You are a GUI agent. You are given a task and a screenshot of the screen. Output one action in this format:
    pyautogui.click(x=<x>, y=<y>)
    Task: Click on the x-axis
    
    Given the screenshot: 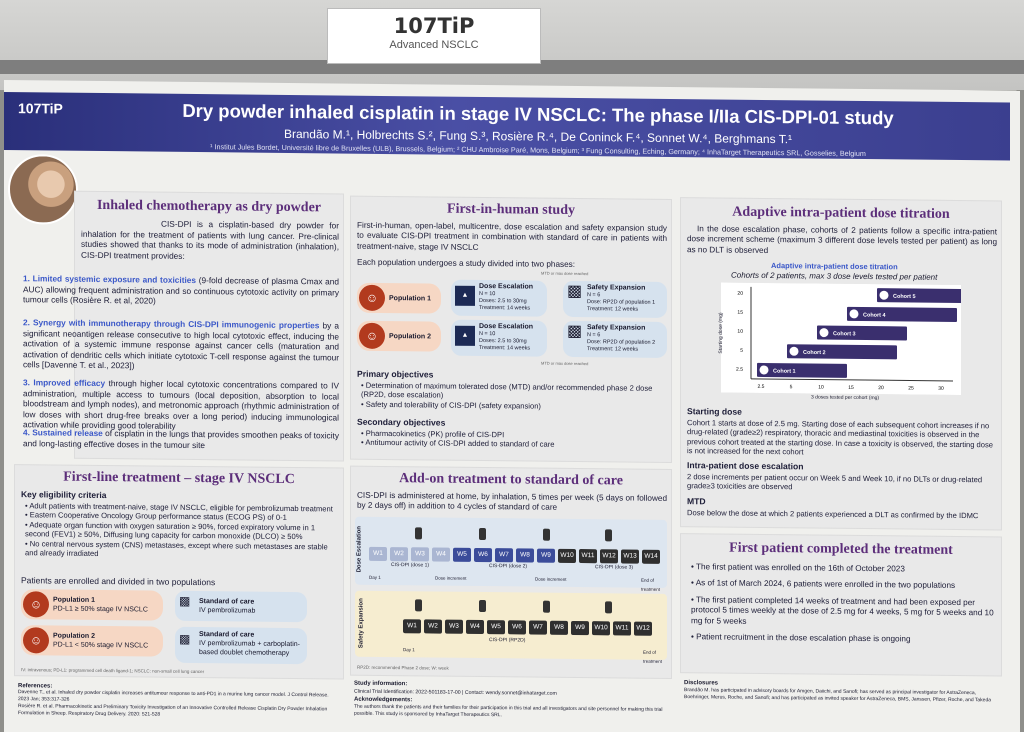 What is the action you would take?
    pyautogui.click(x=852, y=380)
    